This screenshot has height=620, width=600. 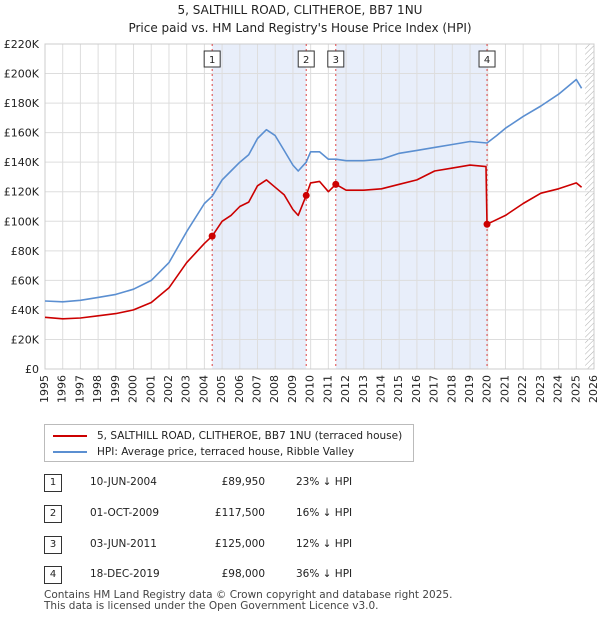 What do you see at coordinates (133, 389) in the screenshot?
I see `x-tick-label: 2000` at bounding box center [133, 389].